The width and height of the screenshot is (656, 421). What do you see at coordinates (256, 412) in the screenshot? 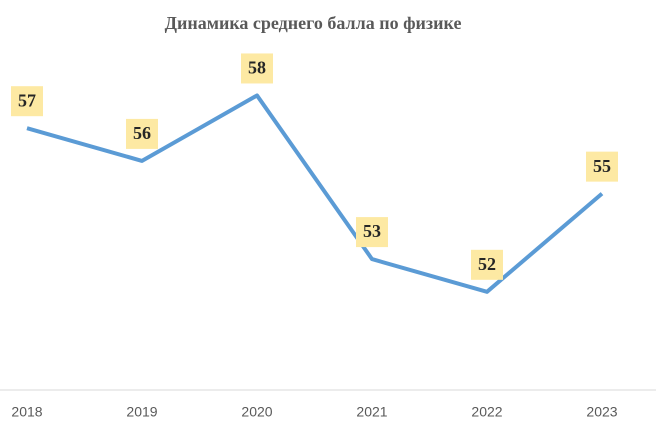
I see `x-tick-label: 2020` at bounding box center [256, 412].